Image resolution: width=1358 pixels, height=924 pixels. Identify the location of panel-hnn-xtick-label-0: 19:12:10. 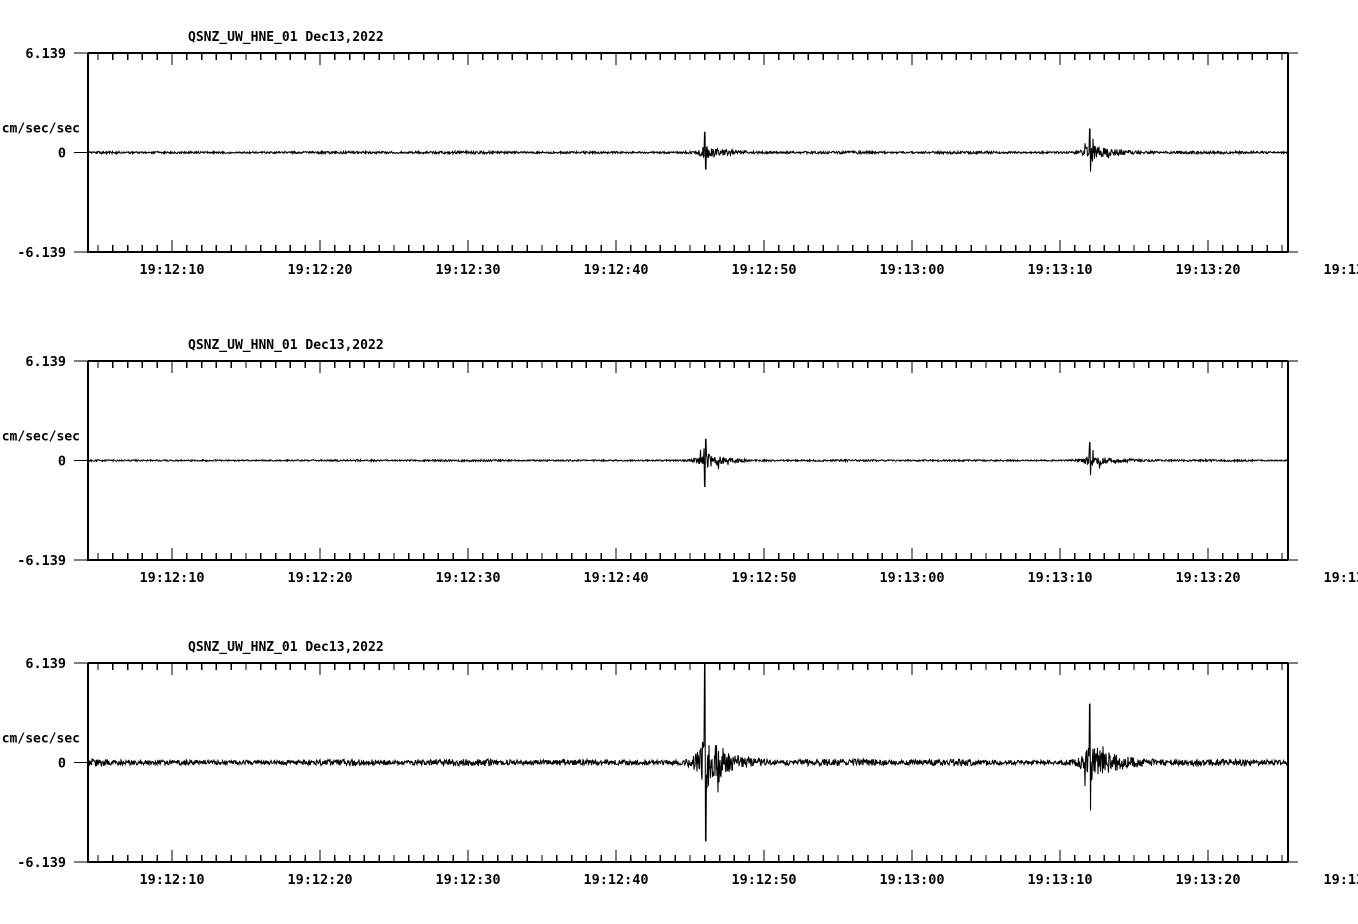
(171, 578).